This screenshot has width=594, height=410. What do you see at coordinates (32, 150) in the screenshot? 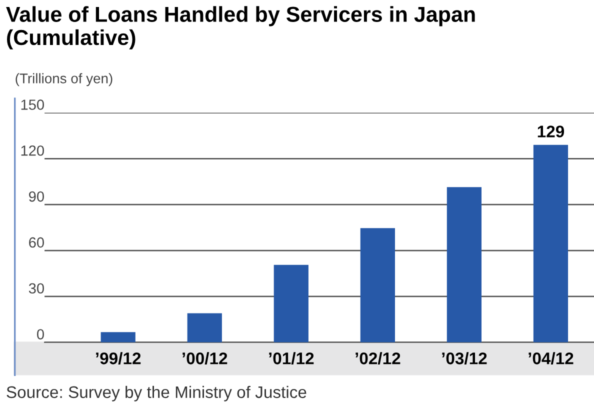
I see `y-tick-label: 120` at bounding box center [32, 150].